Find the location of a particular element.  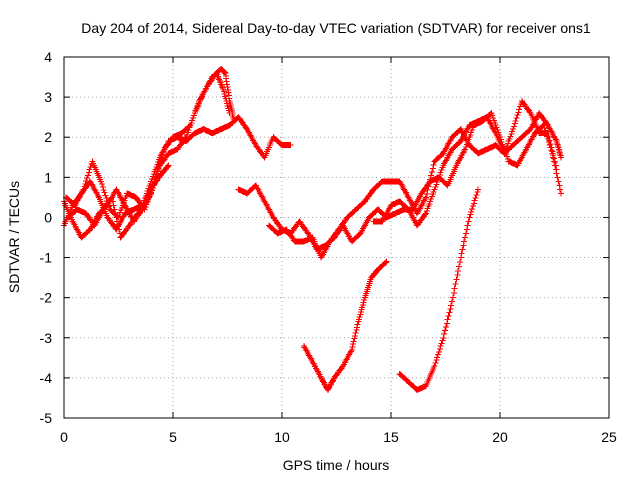

y-tick-label: -4 is located at coordinates (46, 378).